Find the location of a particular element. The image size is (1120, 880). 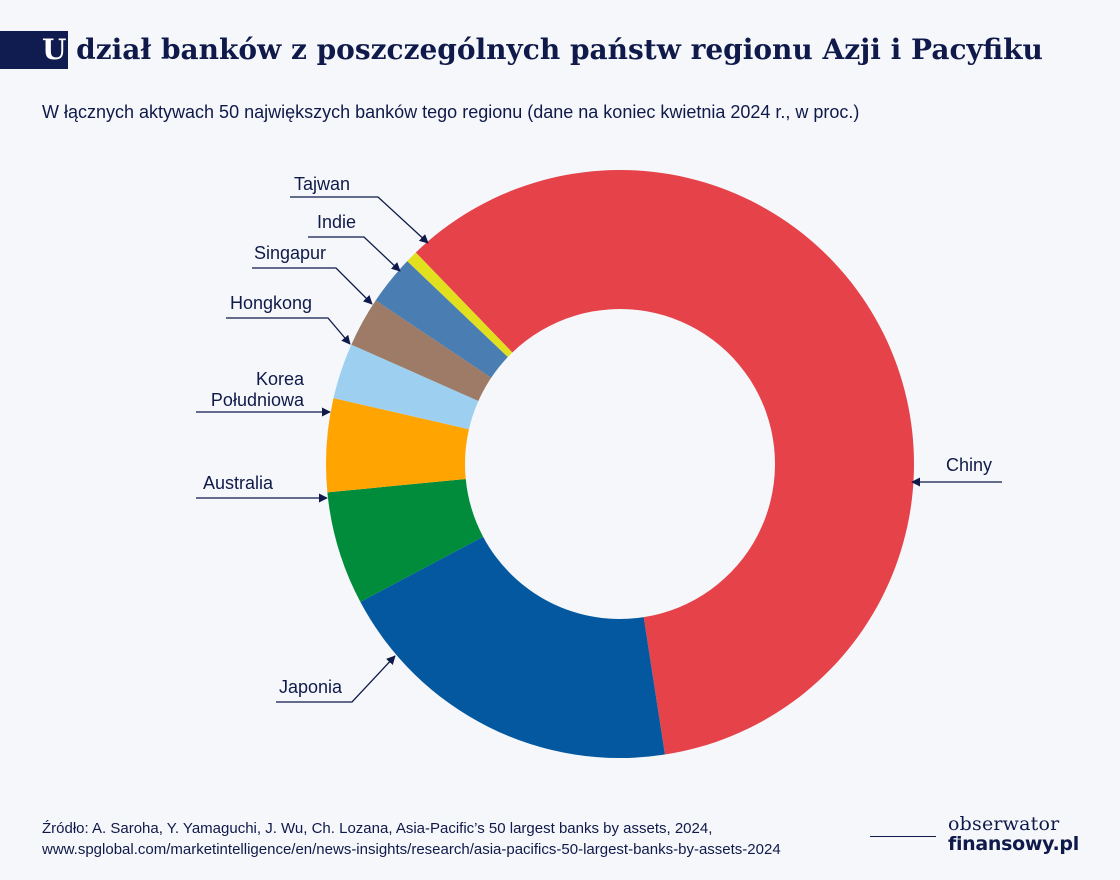

label-japonia: Japonia is located at coordinates (311, 687).